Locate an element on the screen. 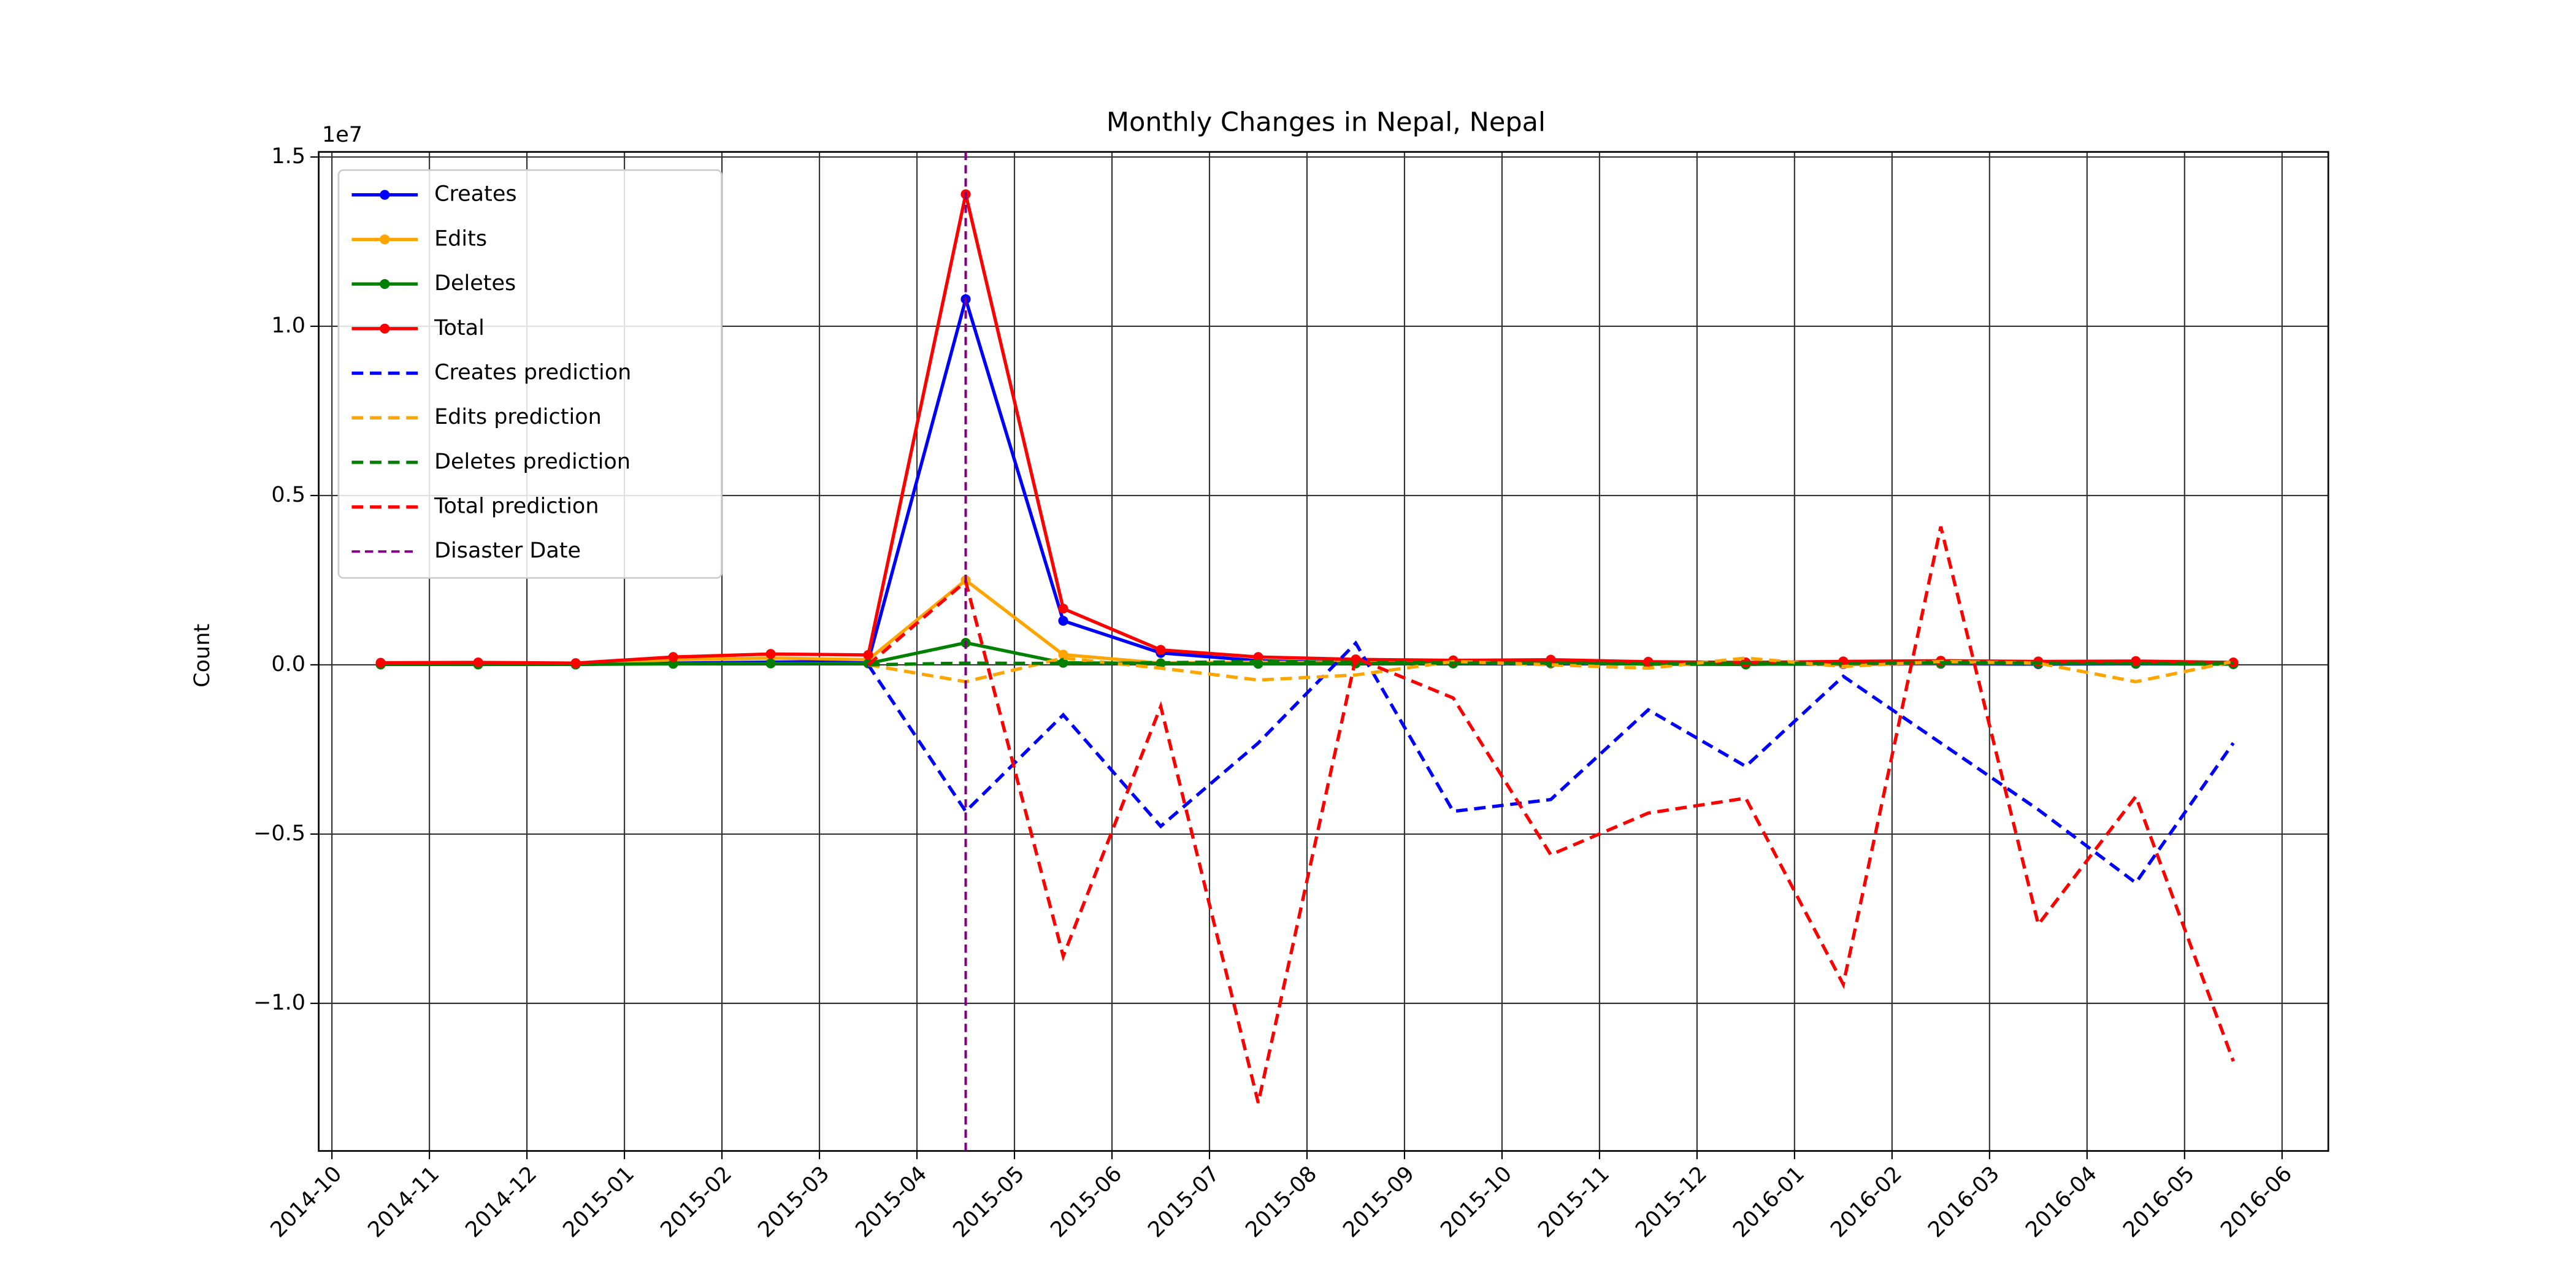 Image resolution: width=2576 pixels, height=1288 pixels. y-tick-label: −0.5 is located at coordinates (279, 833).